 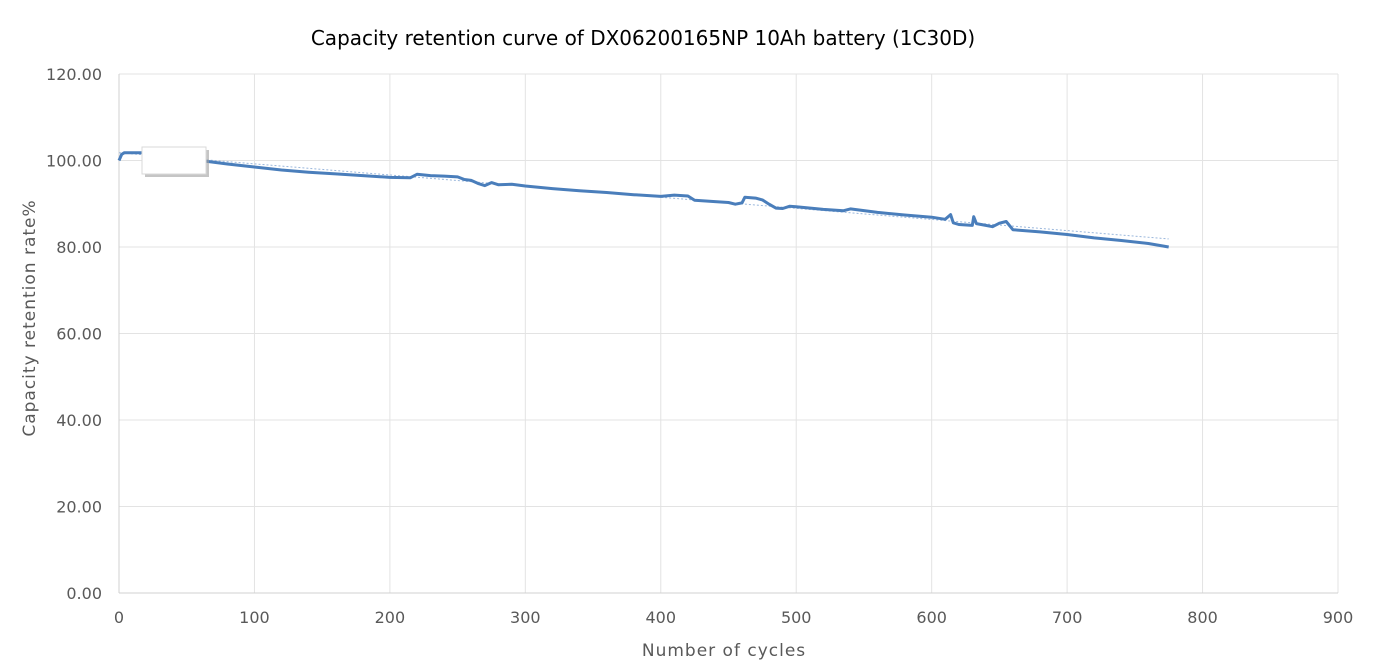 I want to click on y-tick-label: 80.00, so click(x=79, y=247).